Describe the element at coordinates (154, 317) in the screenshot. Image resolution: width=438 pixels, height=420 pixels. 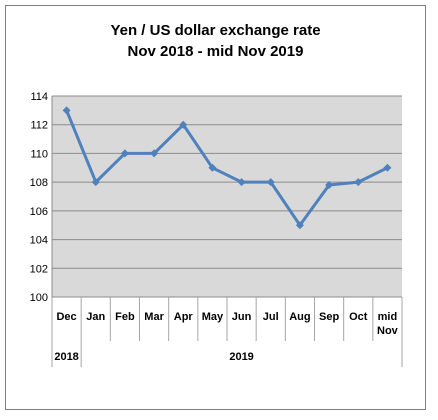
I see `x-tick-label: Mar` at that location.